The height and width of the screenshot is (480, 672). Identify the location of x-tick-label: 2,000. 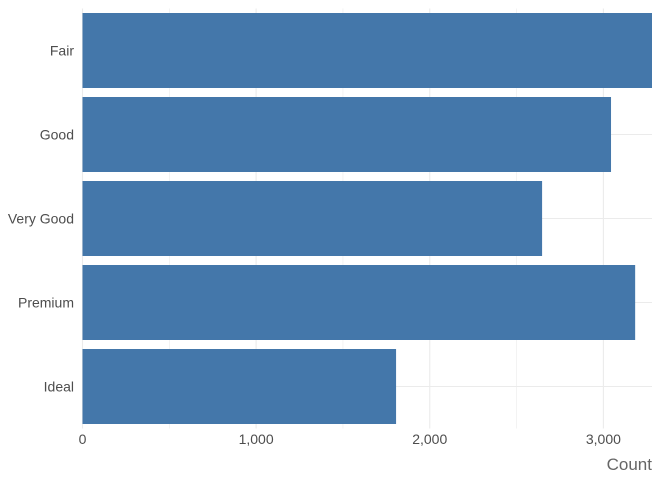
(429, 439).